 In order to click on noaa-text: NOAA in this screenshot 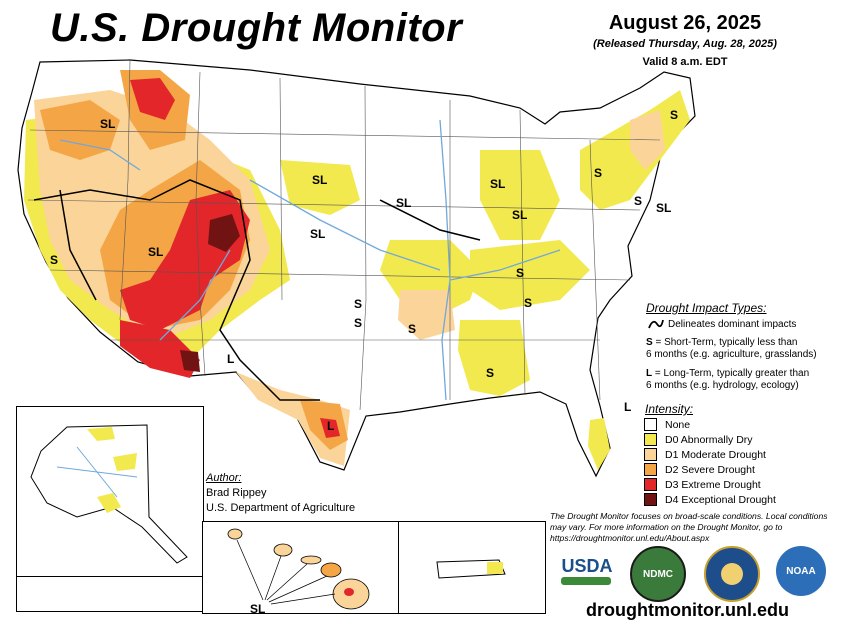, I will do `click(801, 571)`.